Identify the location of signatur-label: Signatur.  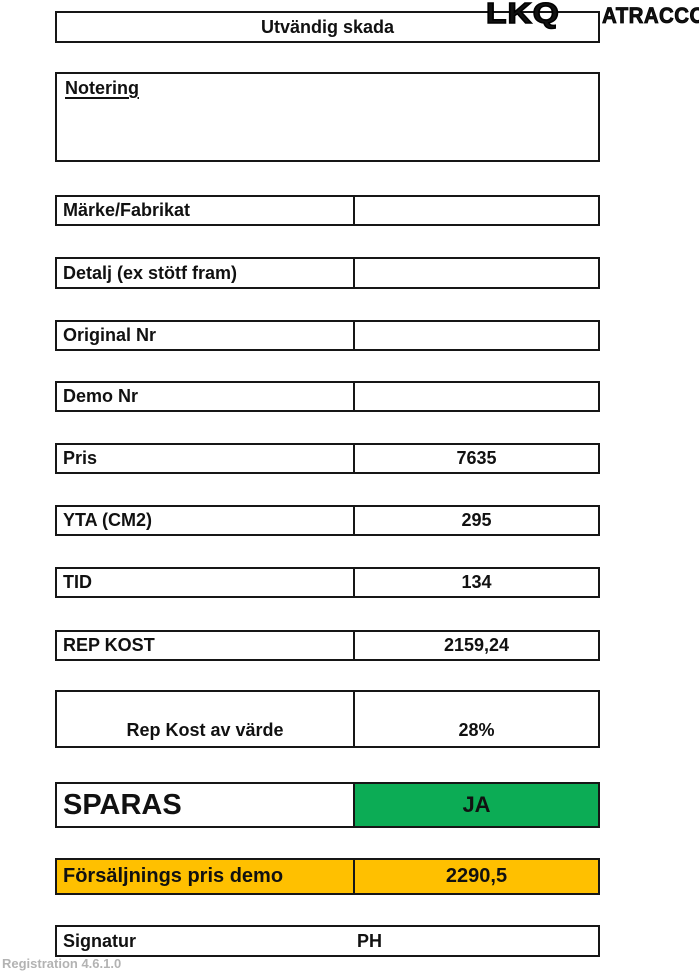
(100, 940).